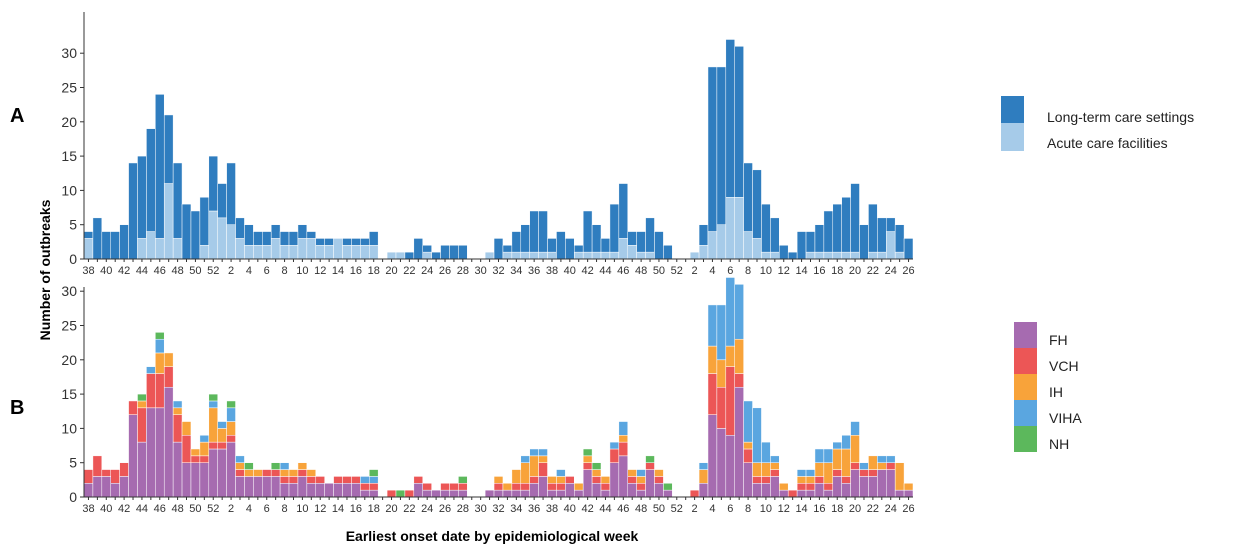 This screenshot has height=550, width=1241. What do you see at coordinates (828, 255) in the screenshot?
I see `bar-a-week-83-acute-care-facilities` at bounding box center [828, 255].